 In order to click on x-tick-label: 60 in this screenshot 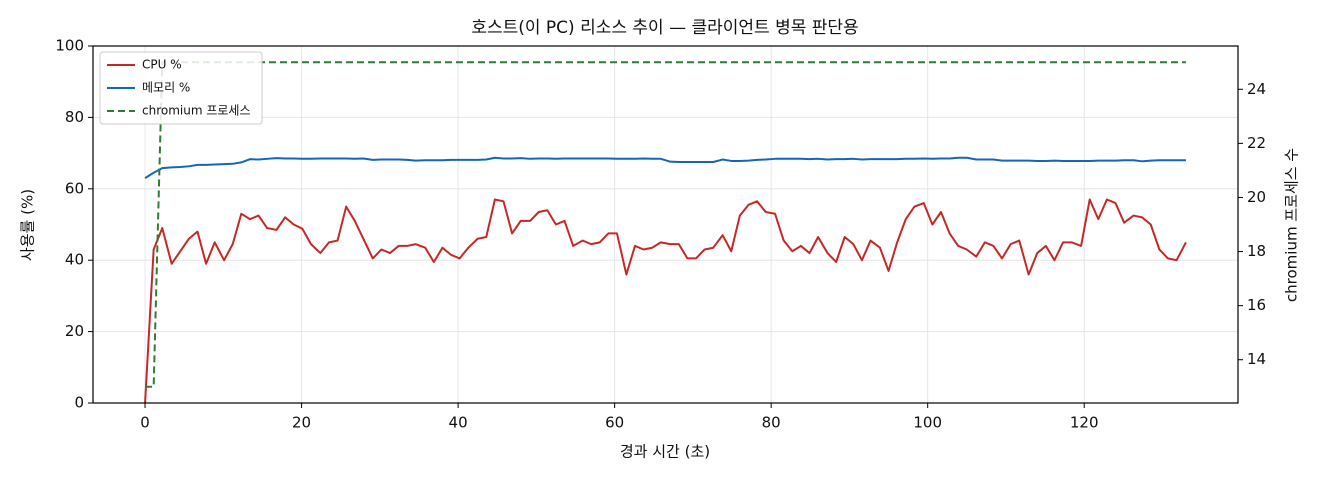, I will do `click(614, 423)`.